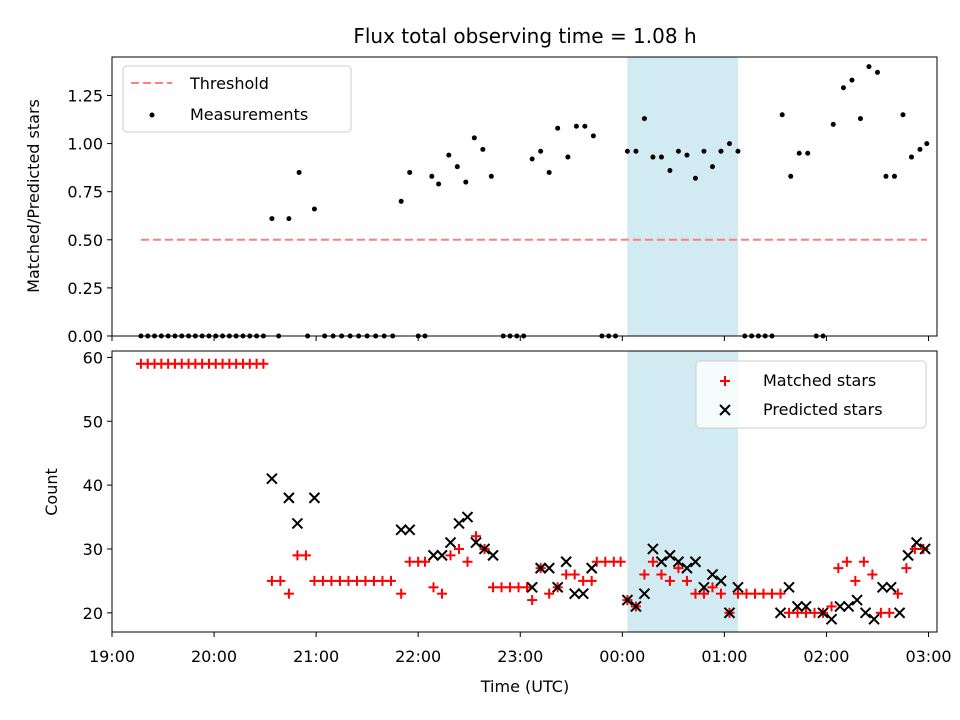  I want to click on top-x-ticks, so click(520, 338).